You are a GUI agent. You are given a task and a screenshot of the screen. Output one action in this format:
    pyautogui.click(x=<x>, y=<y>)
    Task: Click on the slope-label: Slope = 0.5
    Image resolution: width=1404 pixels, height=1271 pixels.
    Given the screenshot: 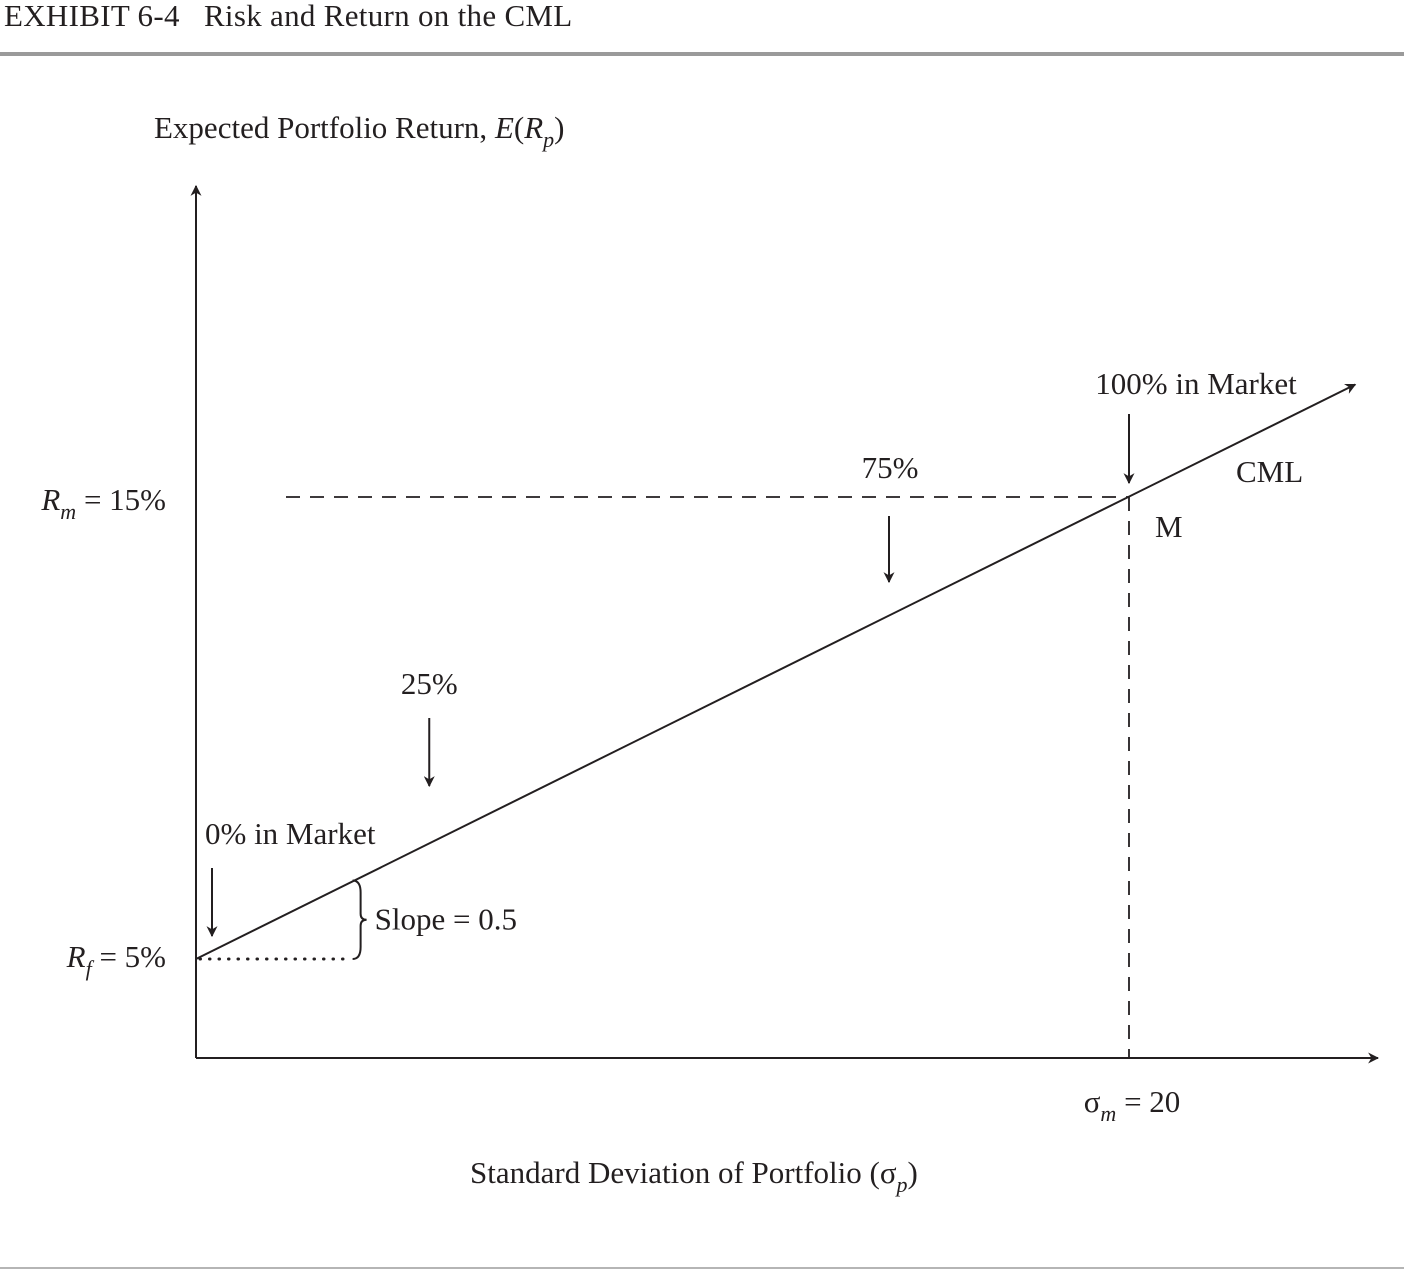 What is the action you would take?
    pyautogui.click(x=446, y=919)
    